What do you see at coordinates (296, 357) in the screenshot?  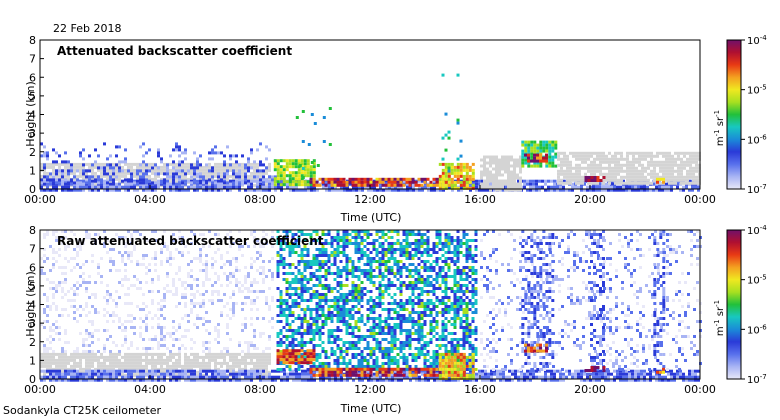 I see `cloud-layer-feature` at bounding box center [296, 357].